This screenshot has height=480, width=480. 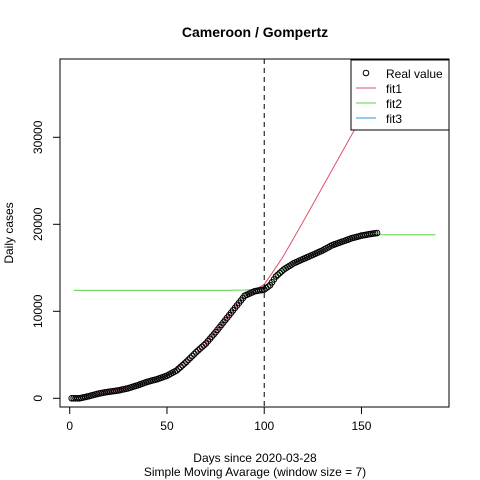 What do you see at coordinates (46, 261) in the screenshot?
I see `y-axis: 0 10000 20000 30000` at bounding box center [46, 261].